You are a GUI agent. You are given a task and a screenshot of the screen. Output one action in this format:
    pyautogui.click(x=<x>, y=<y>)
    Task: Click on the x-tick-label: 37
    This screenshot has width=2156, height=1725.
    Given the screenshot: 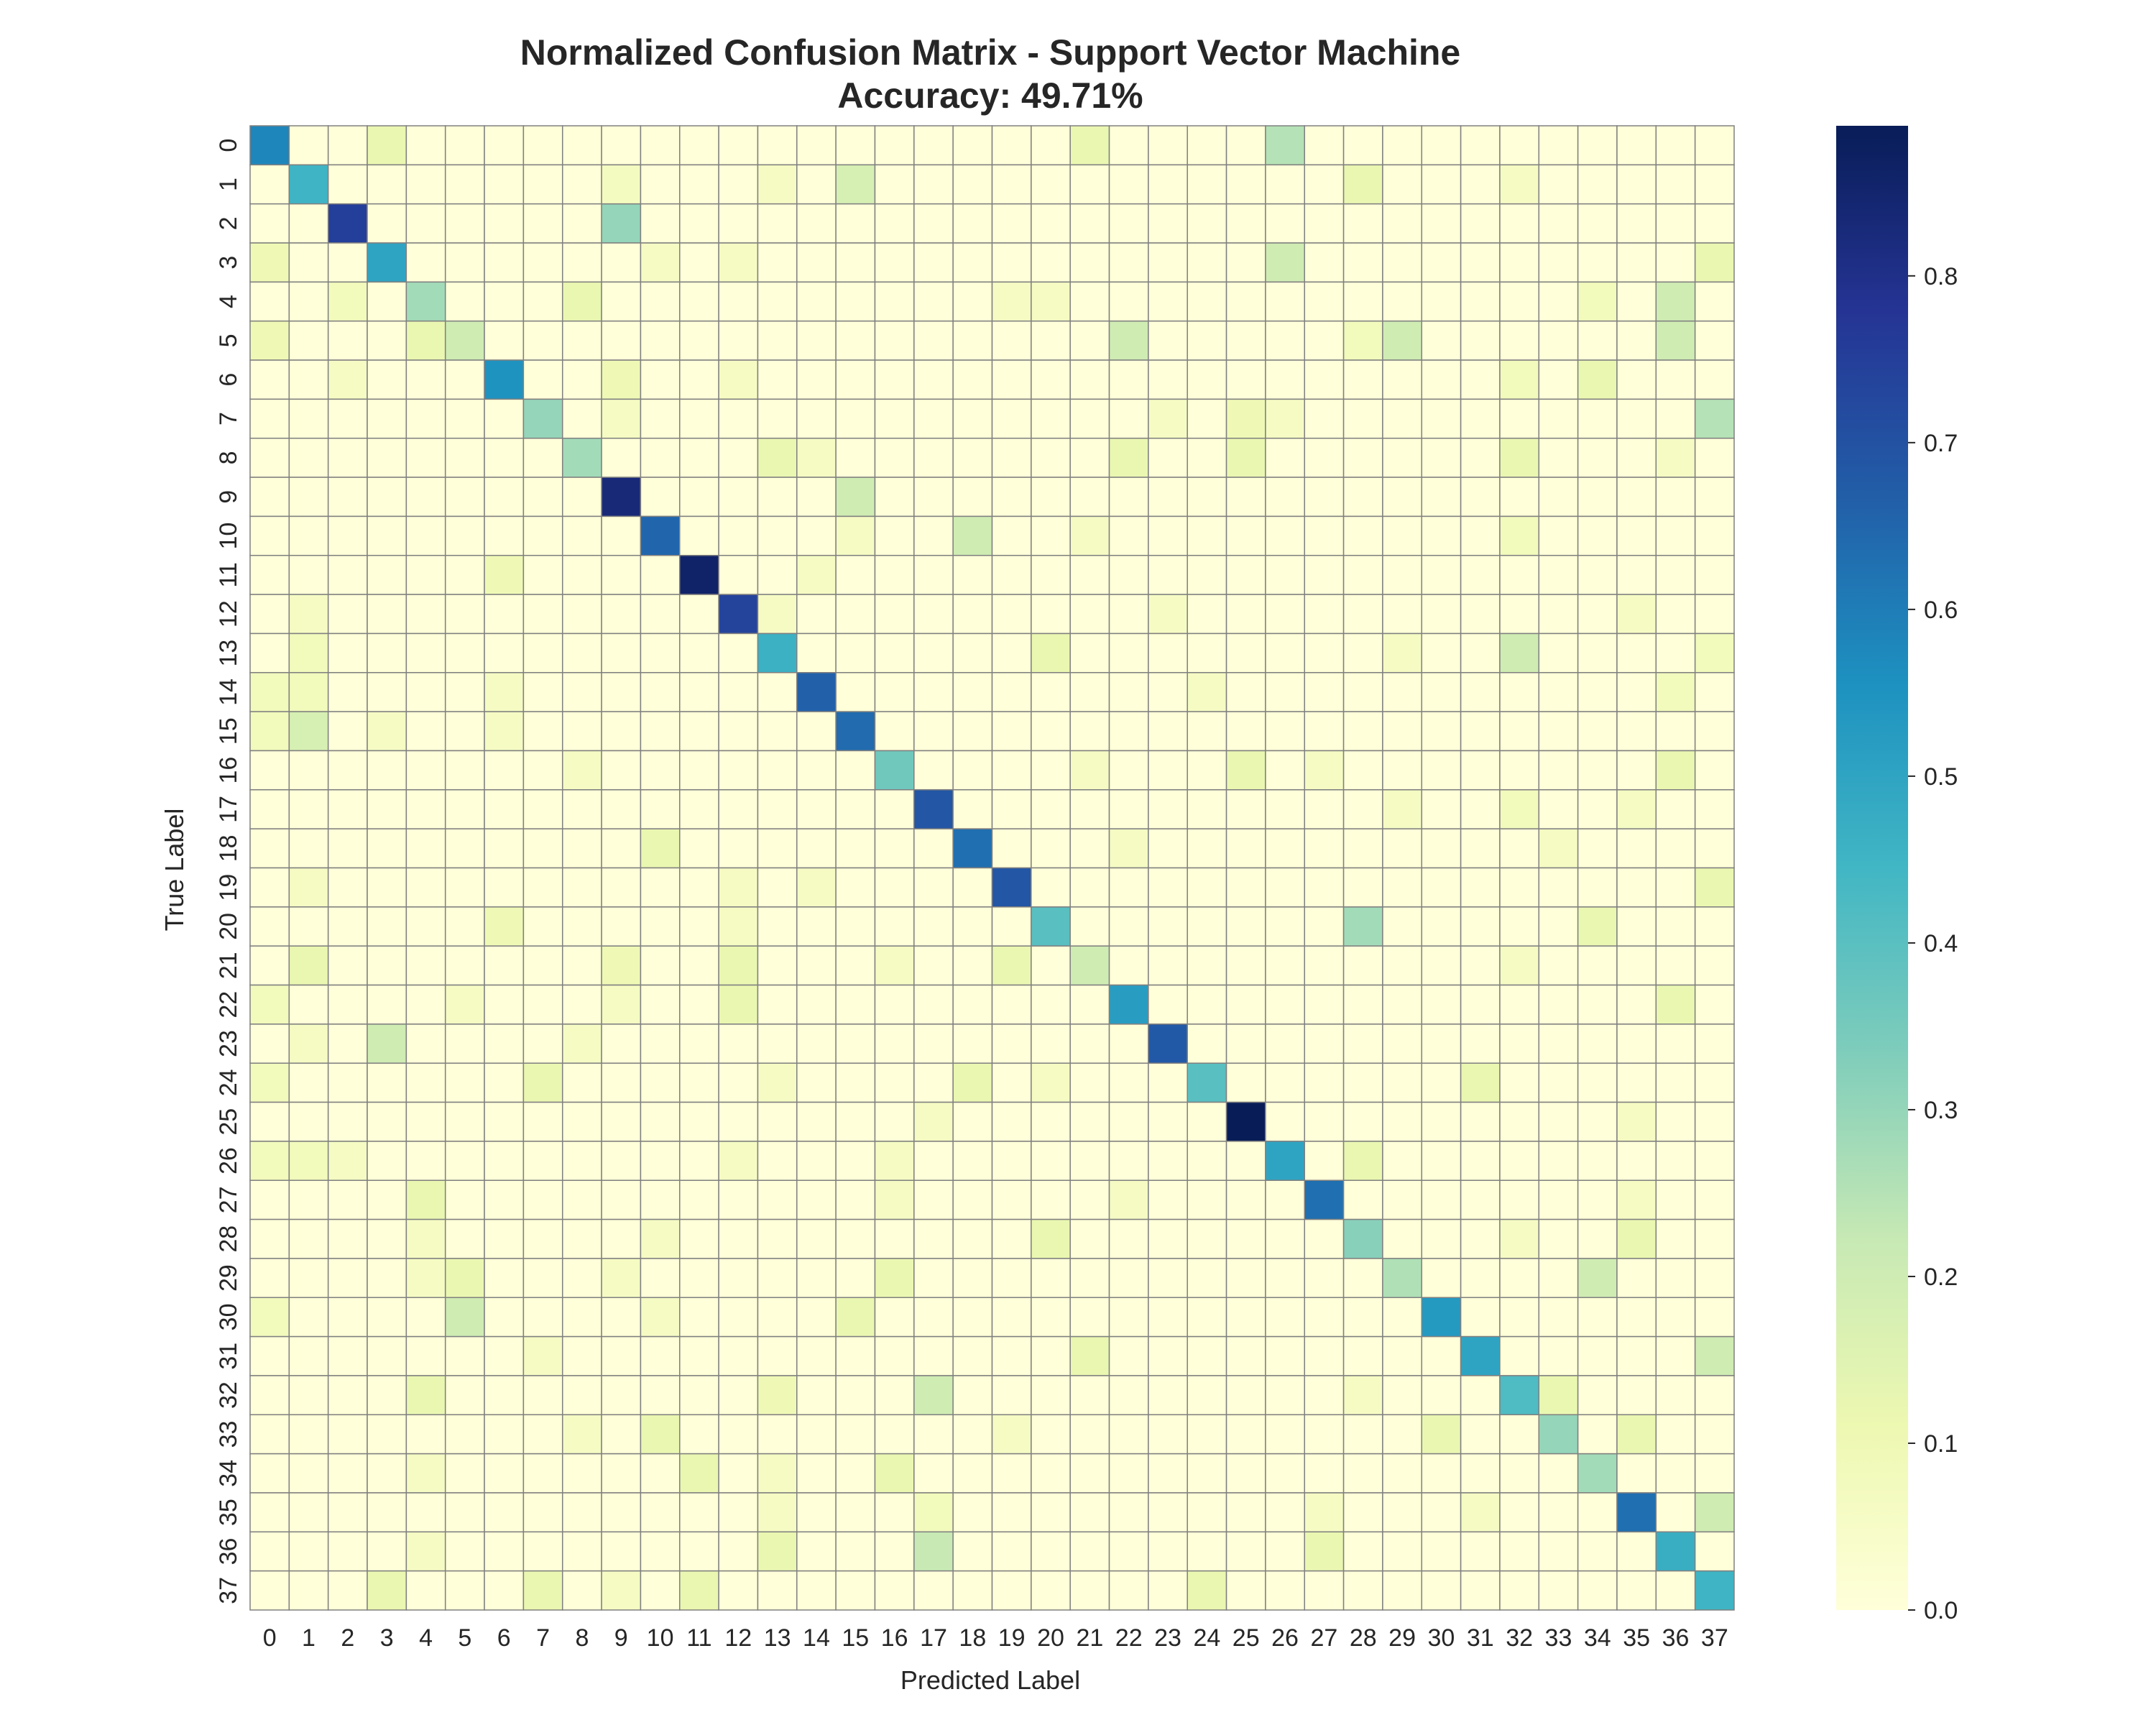 What is the action you would take?
    pyautogui.click(x=1714, y=1638)
    